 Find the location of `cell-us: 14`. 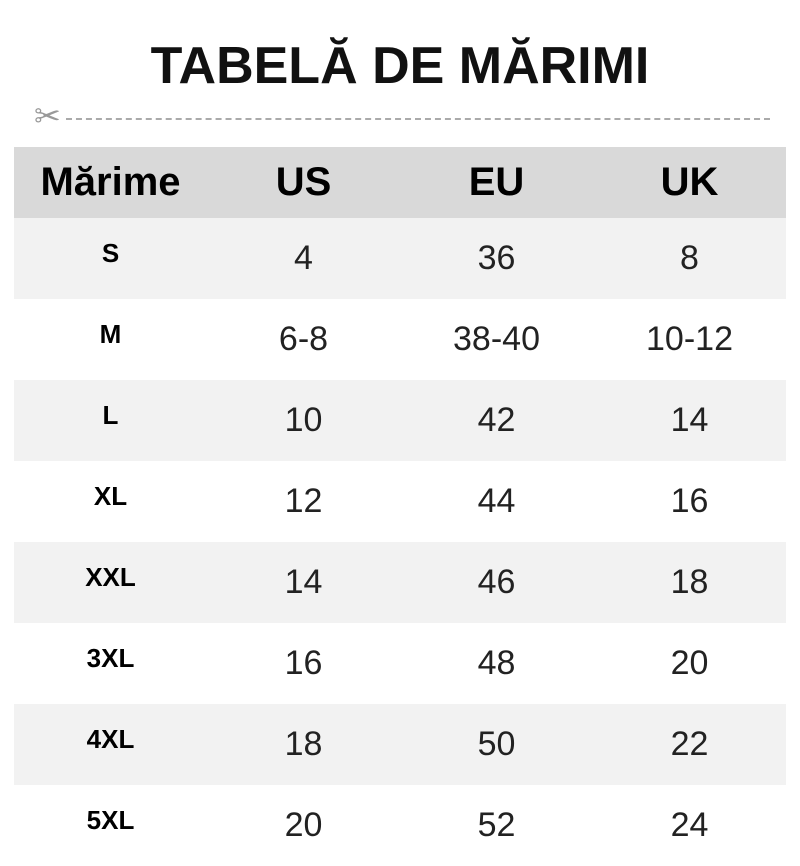

cell-us: 14 is located at coordinates (303, 582).